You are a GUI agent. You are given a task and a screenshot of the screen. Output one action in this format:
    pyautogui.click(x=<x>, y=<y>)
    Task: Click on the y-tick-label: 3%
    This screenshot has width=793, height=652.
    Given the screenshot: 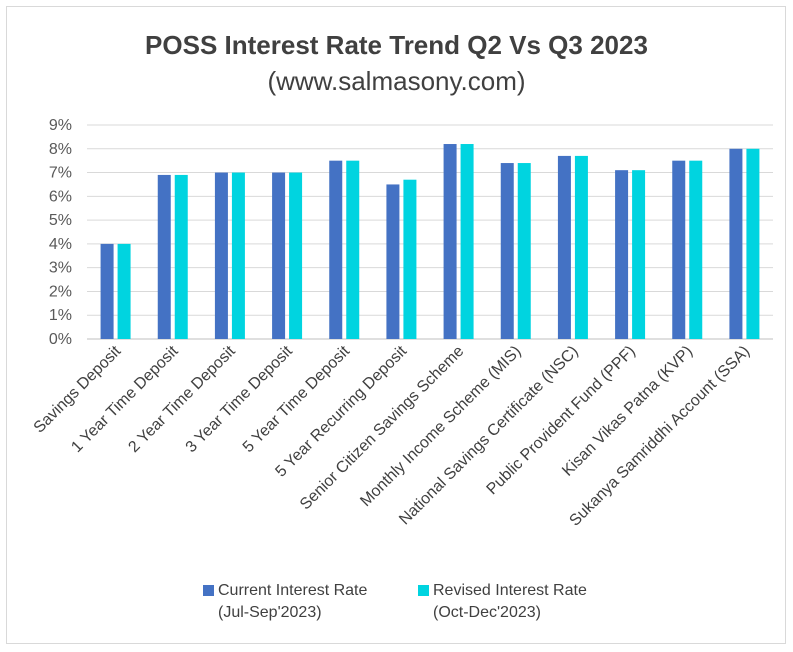 What is the action you would take?
    pyautogui.click(x=60, y=268)
    